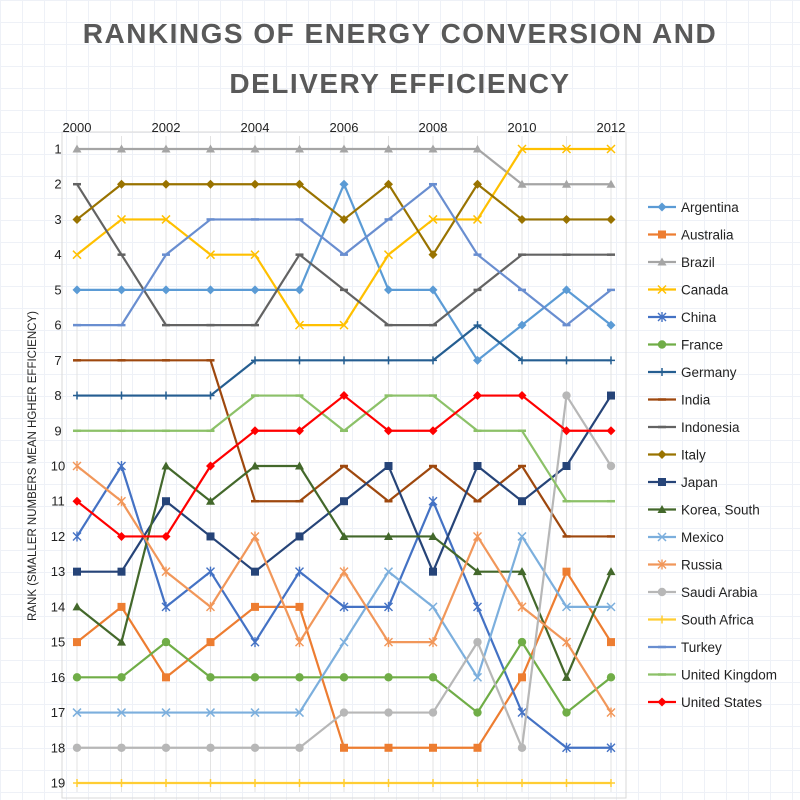 Image resolution: width=800 pixels, height=800 pixels. What do you see at coordinates (702, 565) in the screenshot?
I see `legend-label: Russia` at bounding box center [702, 565].